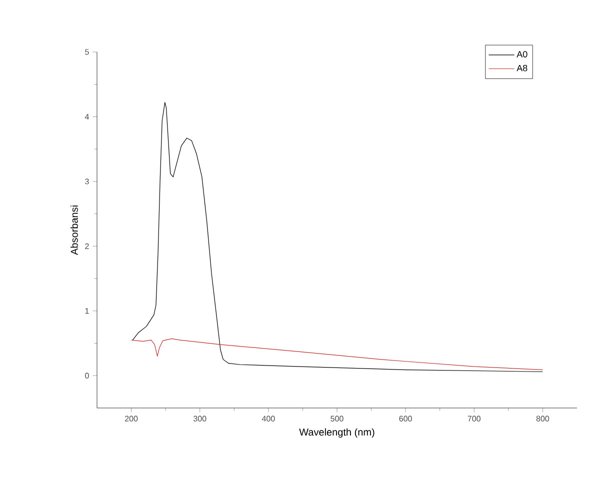 Image resolution: width=602 pixels, height=500 pixels. Describe the element at coordinates (522, 54) in the screenshot. I see `legend-label: A0` at that location.